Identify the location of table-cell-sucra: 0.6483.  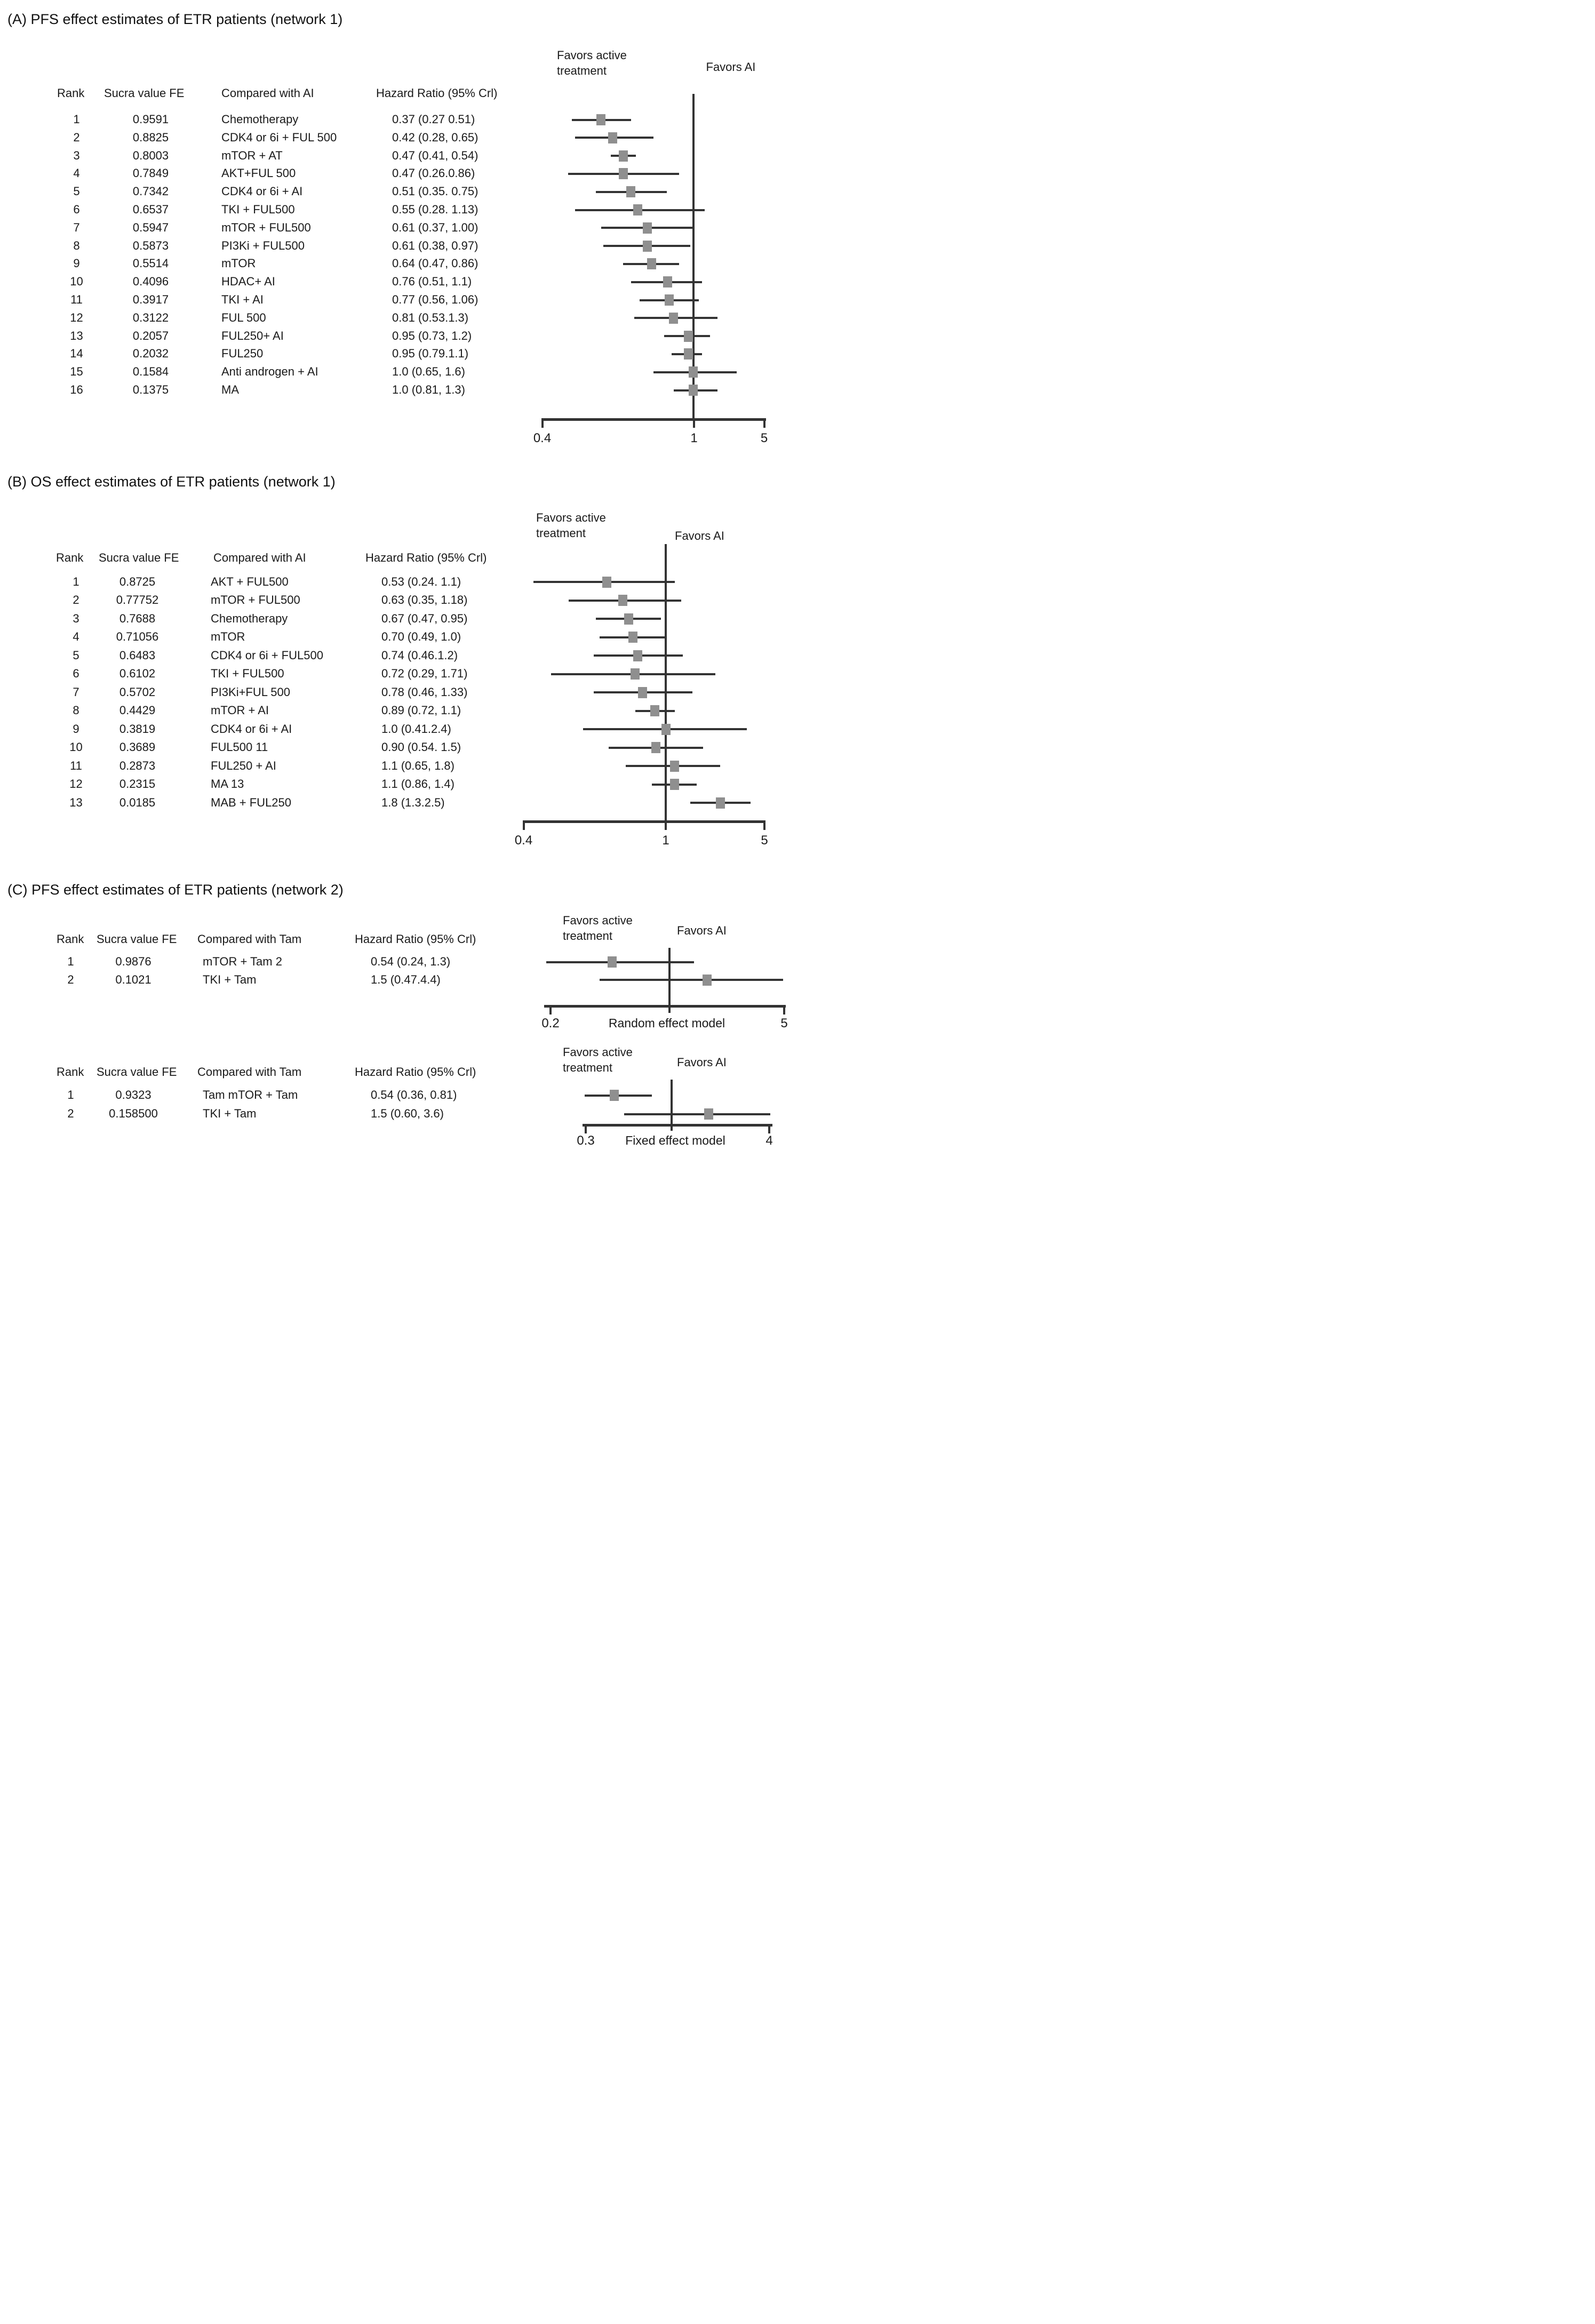
(137, 655).